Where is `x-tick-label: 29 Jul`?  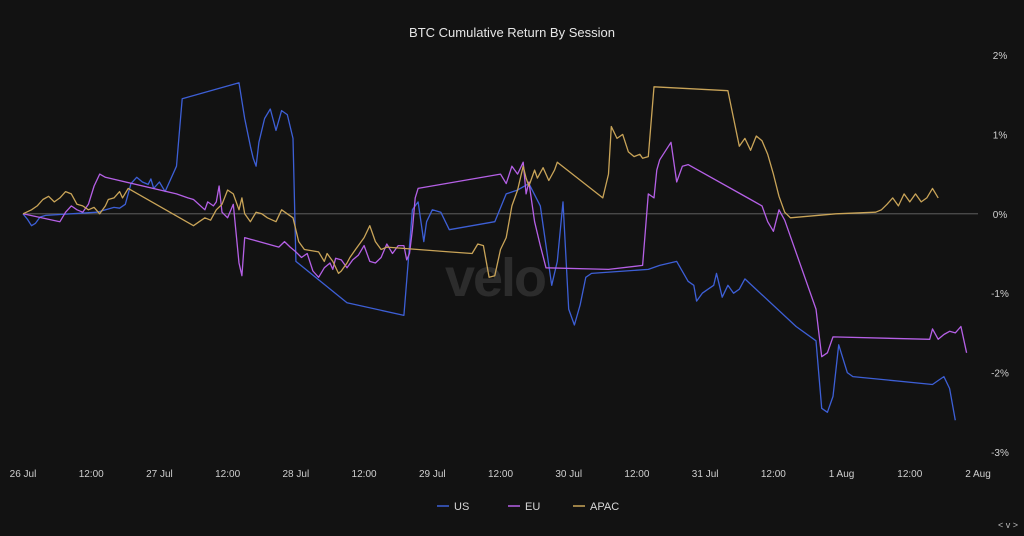
x-tick-label: 29 Jul is located at coordinates (432, 474).